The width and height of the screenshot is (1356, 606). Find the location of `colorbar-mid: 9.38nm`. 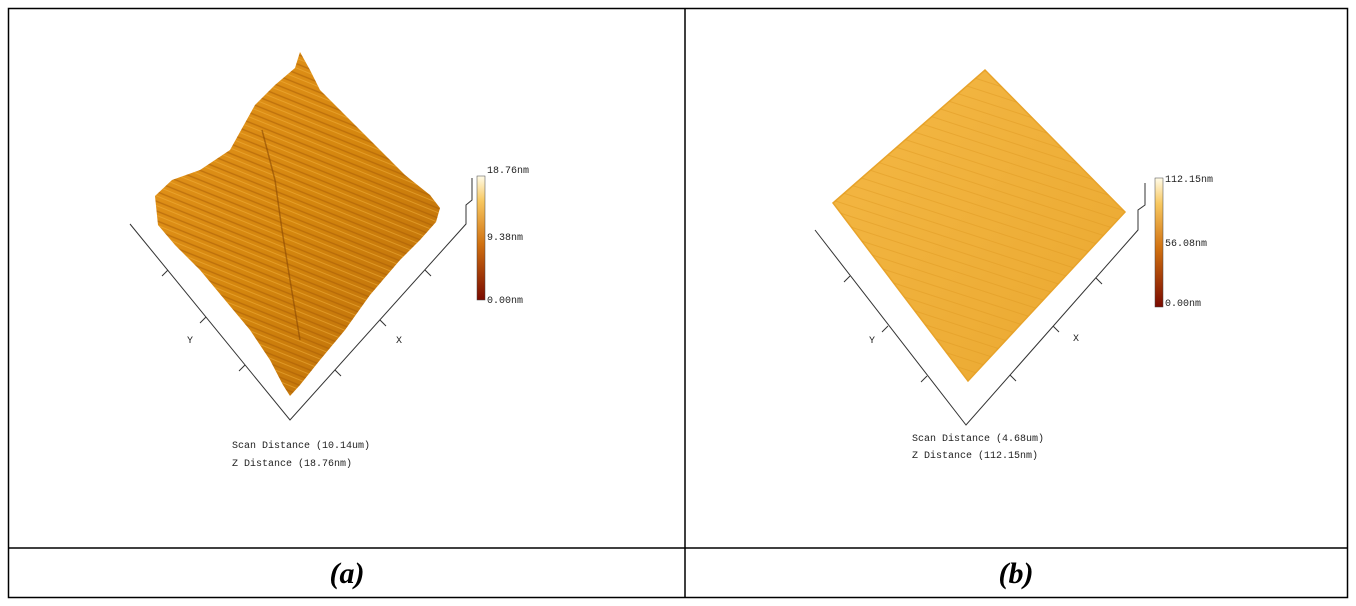

colorbar-mid: 9.38nm is located at coordinates (505, 238).